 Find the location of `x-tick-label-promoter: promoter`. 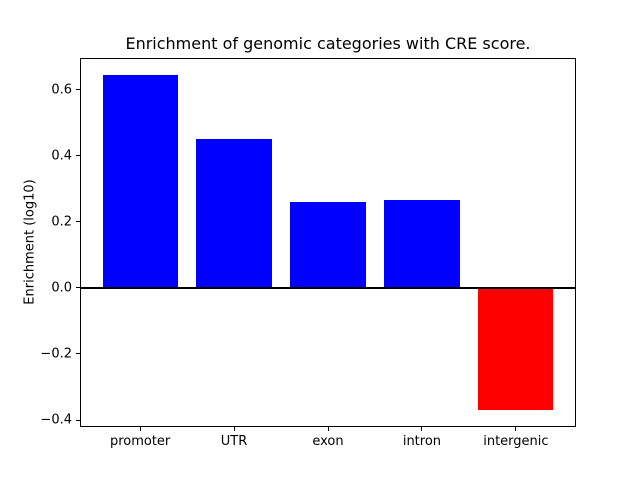

x-tick-label-promoter: promoter is located at coordinates (140, 441).